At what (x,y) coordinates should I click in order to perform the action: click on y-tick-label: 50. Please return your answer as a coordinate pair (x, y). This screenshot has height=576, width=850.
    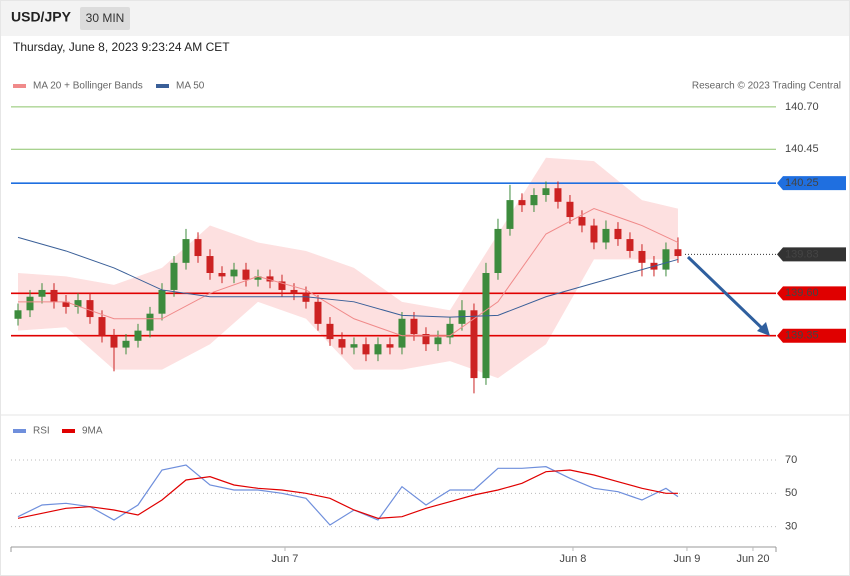
    Looking at the image, I should click on (791, 493).